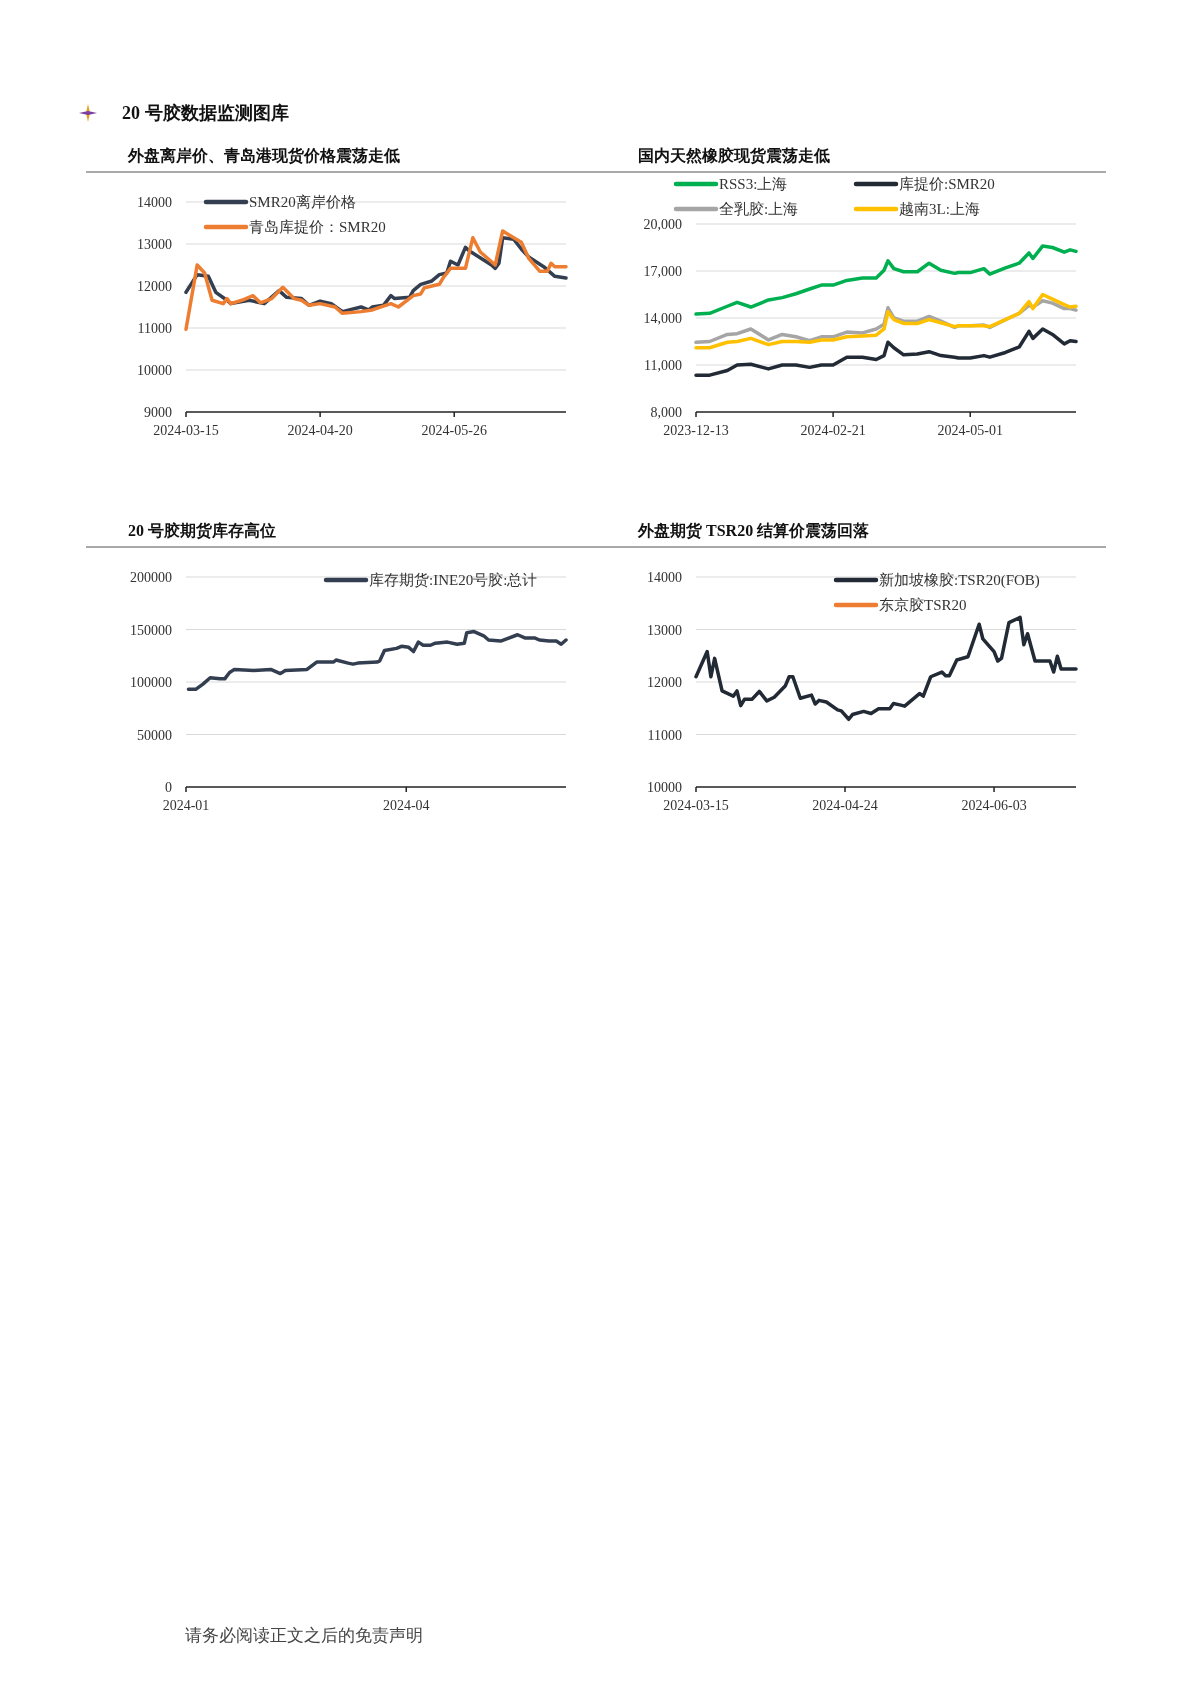  I want to click on legend-label: 库提价:SMR20, so click(947, 184).